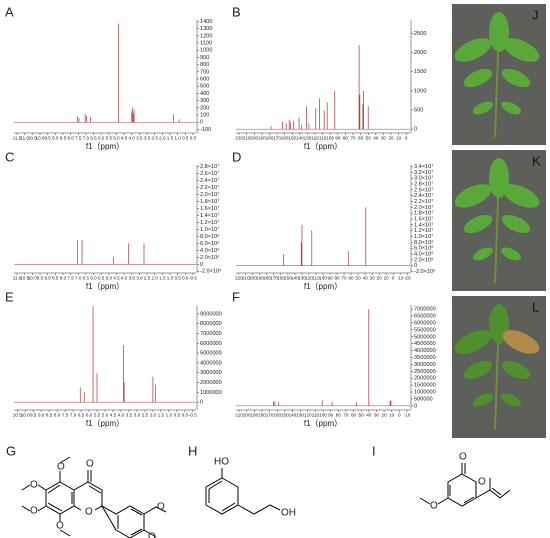 The width and height of the screenshot is (550, 538). Describe the element at coordinates (78, 138) in the screenshot. I see `x-tick-label: 7.5` at that location.